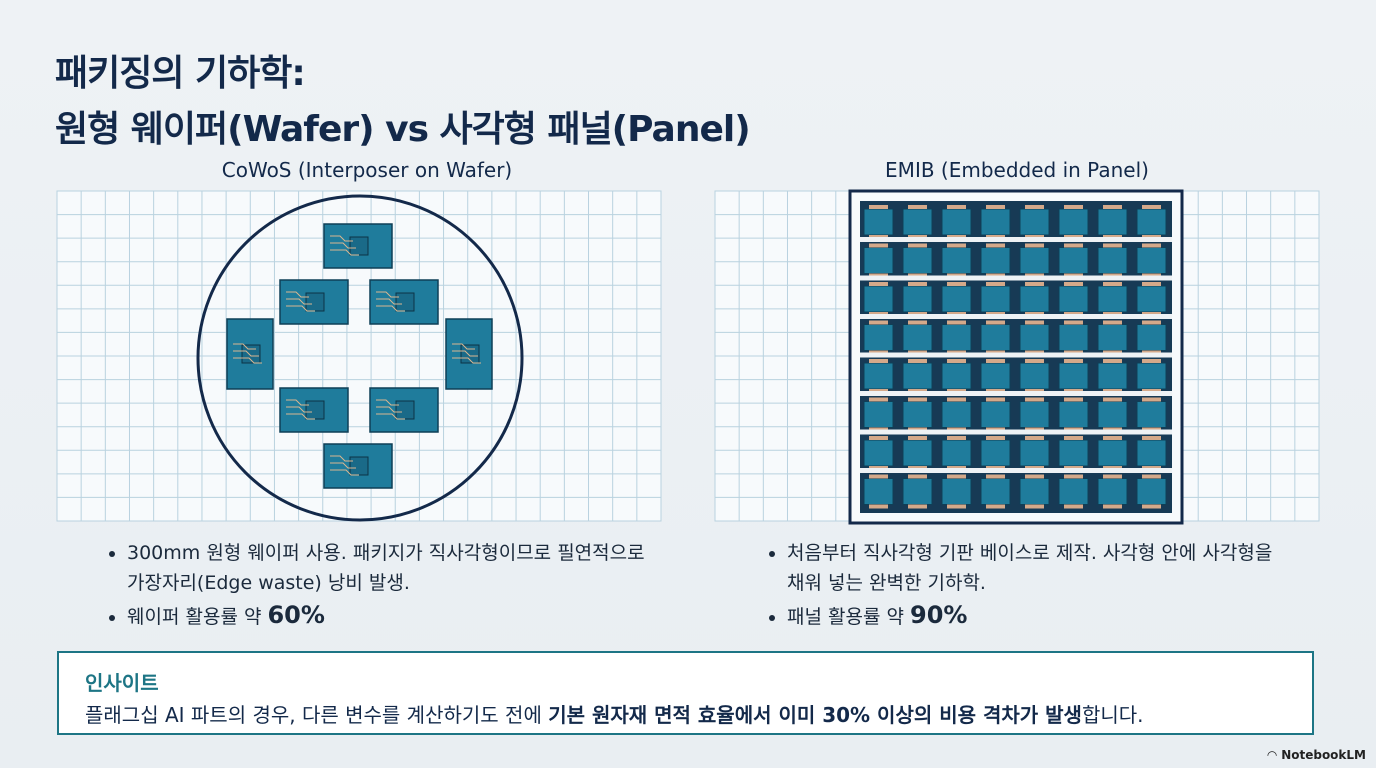 The height and width of the screenshot is (768, 1376). Describe the element at coordinates (367, 170) in the screenshot. I see `caption: CoWoS (Interposer on Wafer)` at that location.